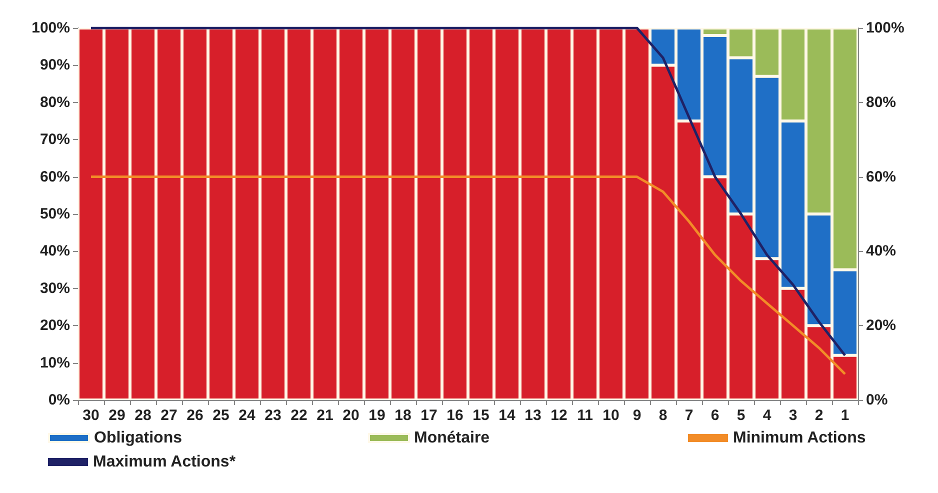 The width and height of the screenshot is (938, 493). Describe the element at coordinates (452, 438) in the screenshot. I see `legend-label: Monétaire` at that location.